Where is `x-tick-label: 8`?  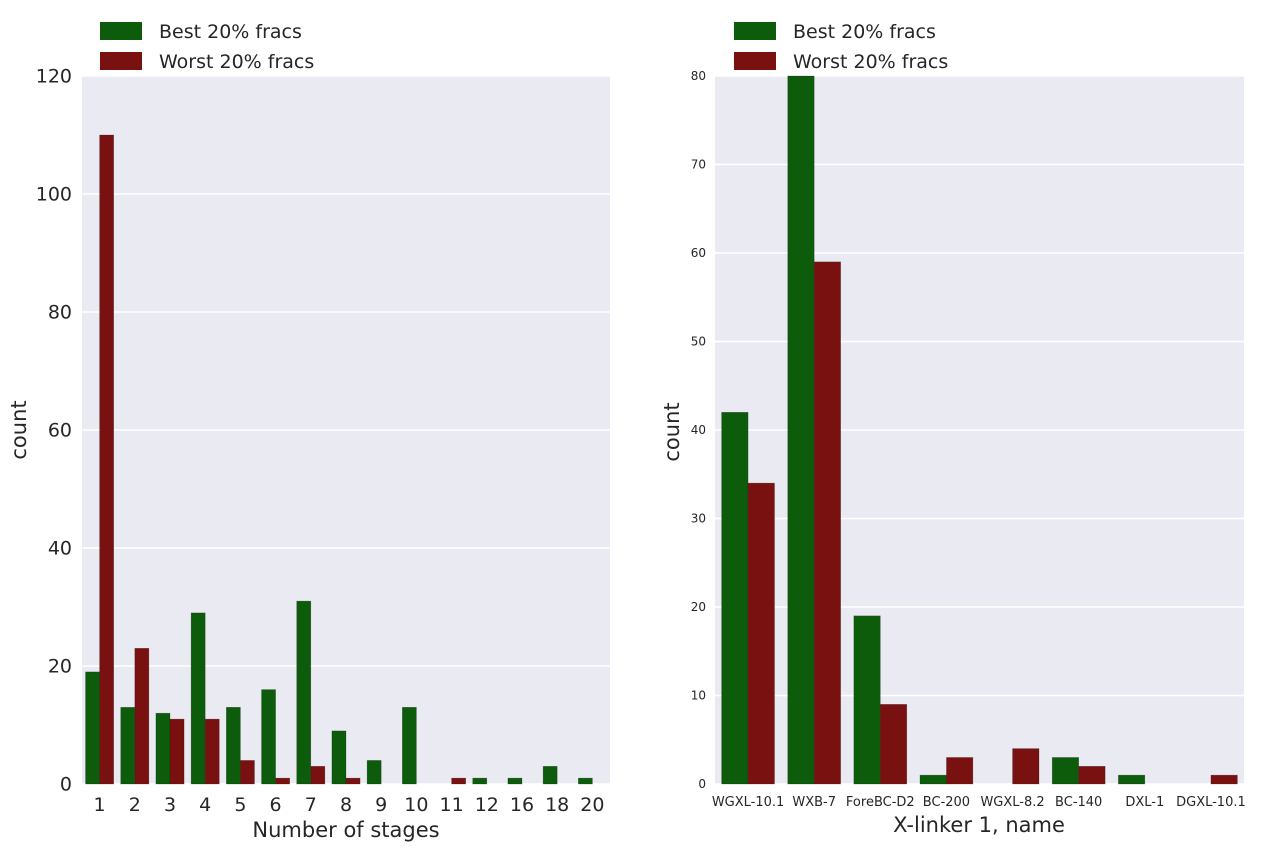 x-tick-label: 8 is located at coordinates (346, 805).